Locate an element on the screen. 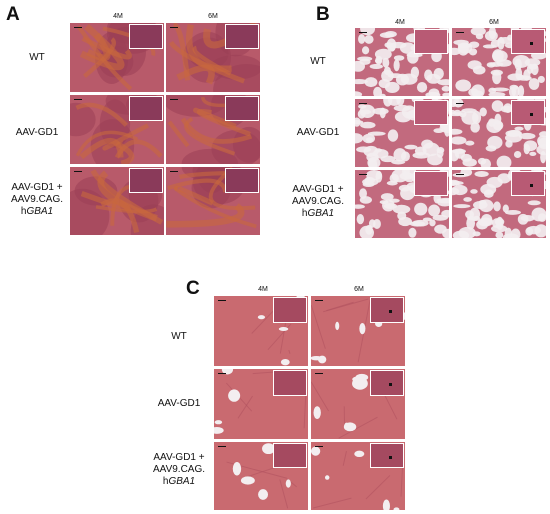 The image size is (550, 514). panel-letter: B is located at coordinates (323, 14).